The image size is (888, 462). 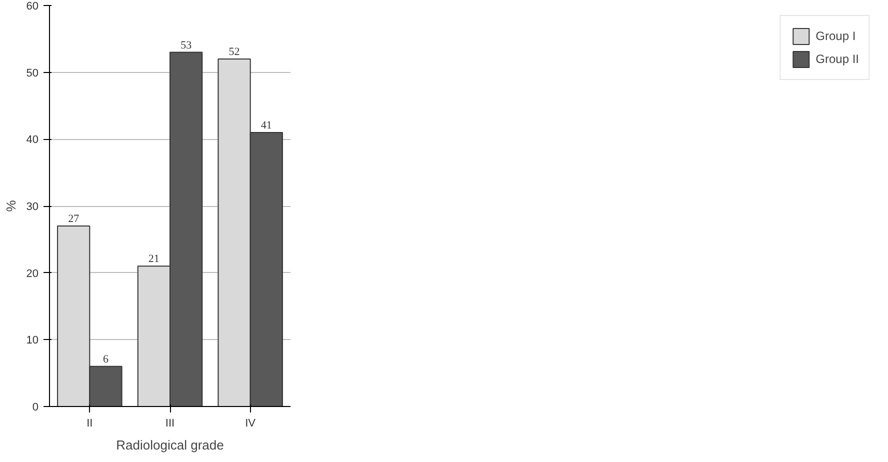 I want to click on y-tick-label: 20, so click(x=32, y=274).